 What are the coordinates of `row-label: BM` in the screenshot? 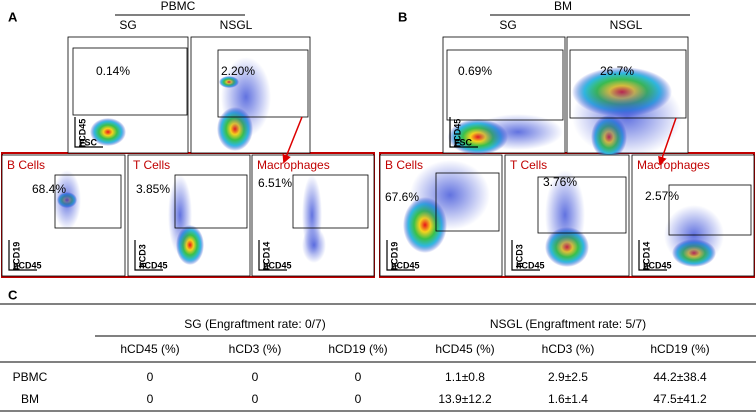 It's located at (30, 399).